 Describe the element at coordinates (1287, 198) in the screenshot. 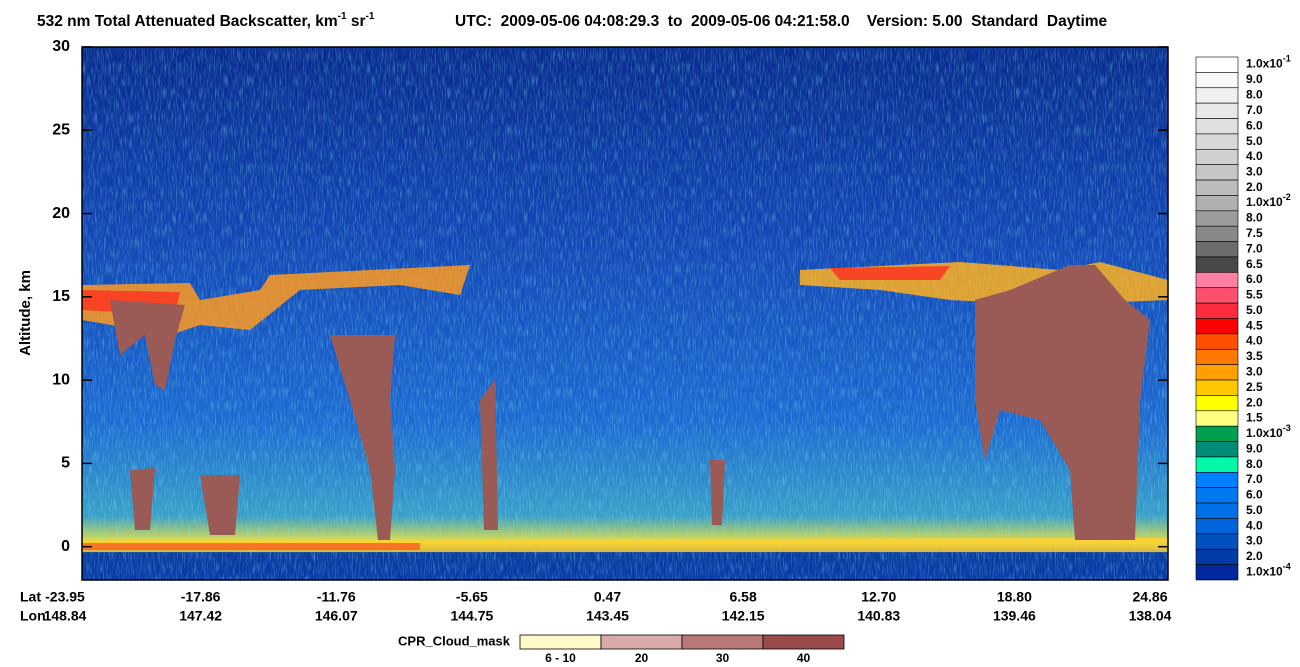

I see `colorbar-label-exp: -2` at that location.